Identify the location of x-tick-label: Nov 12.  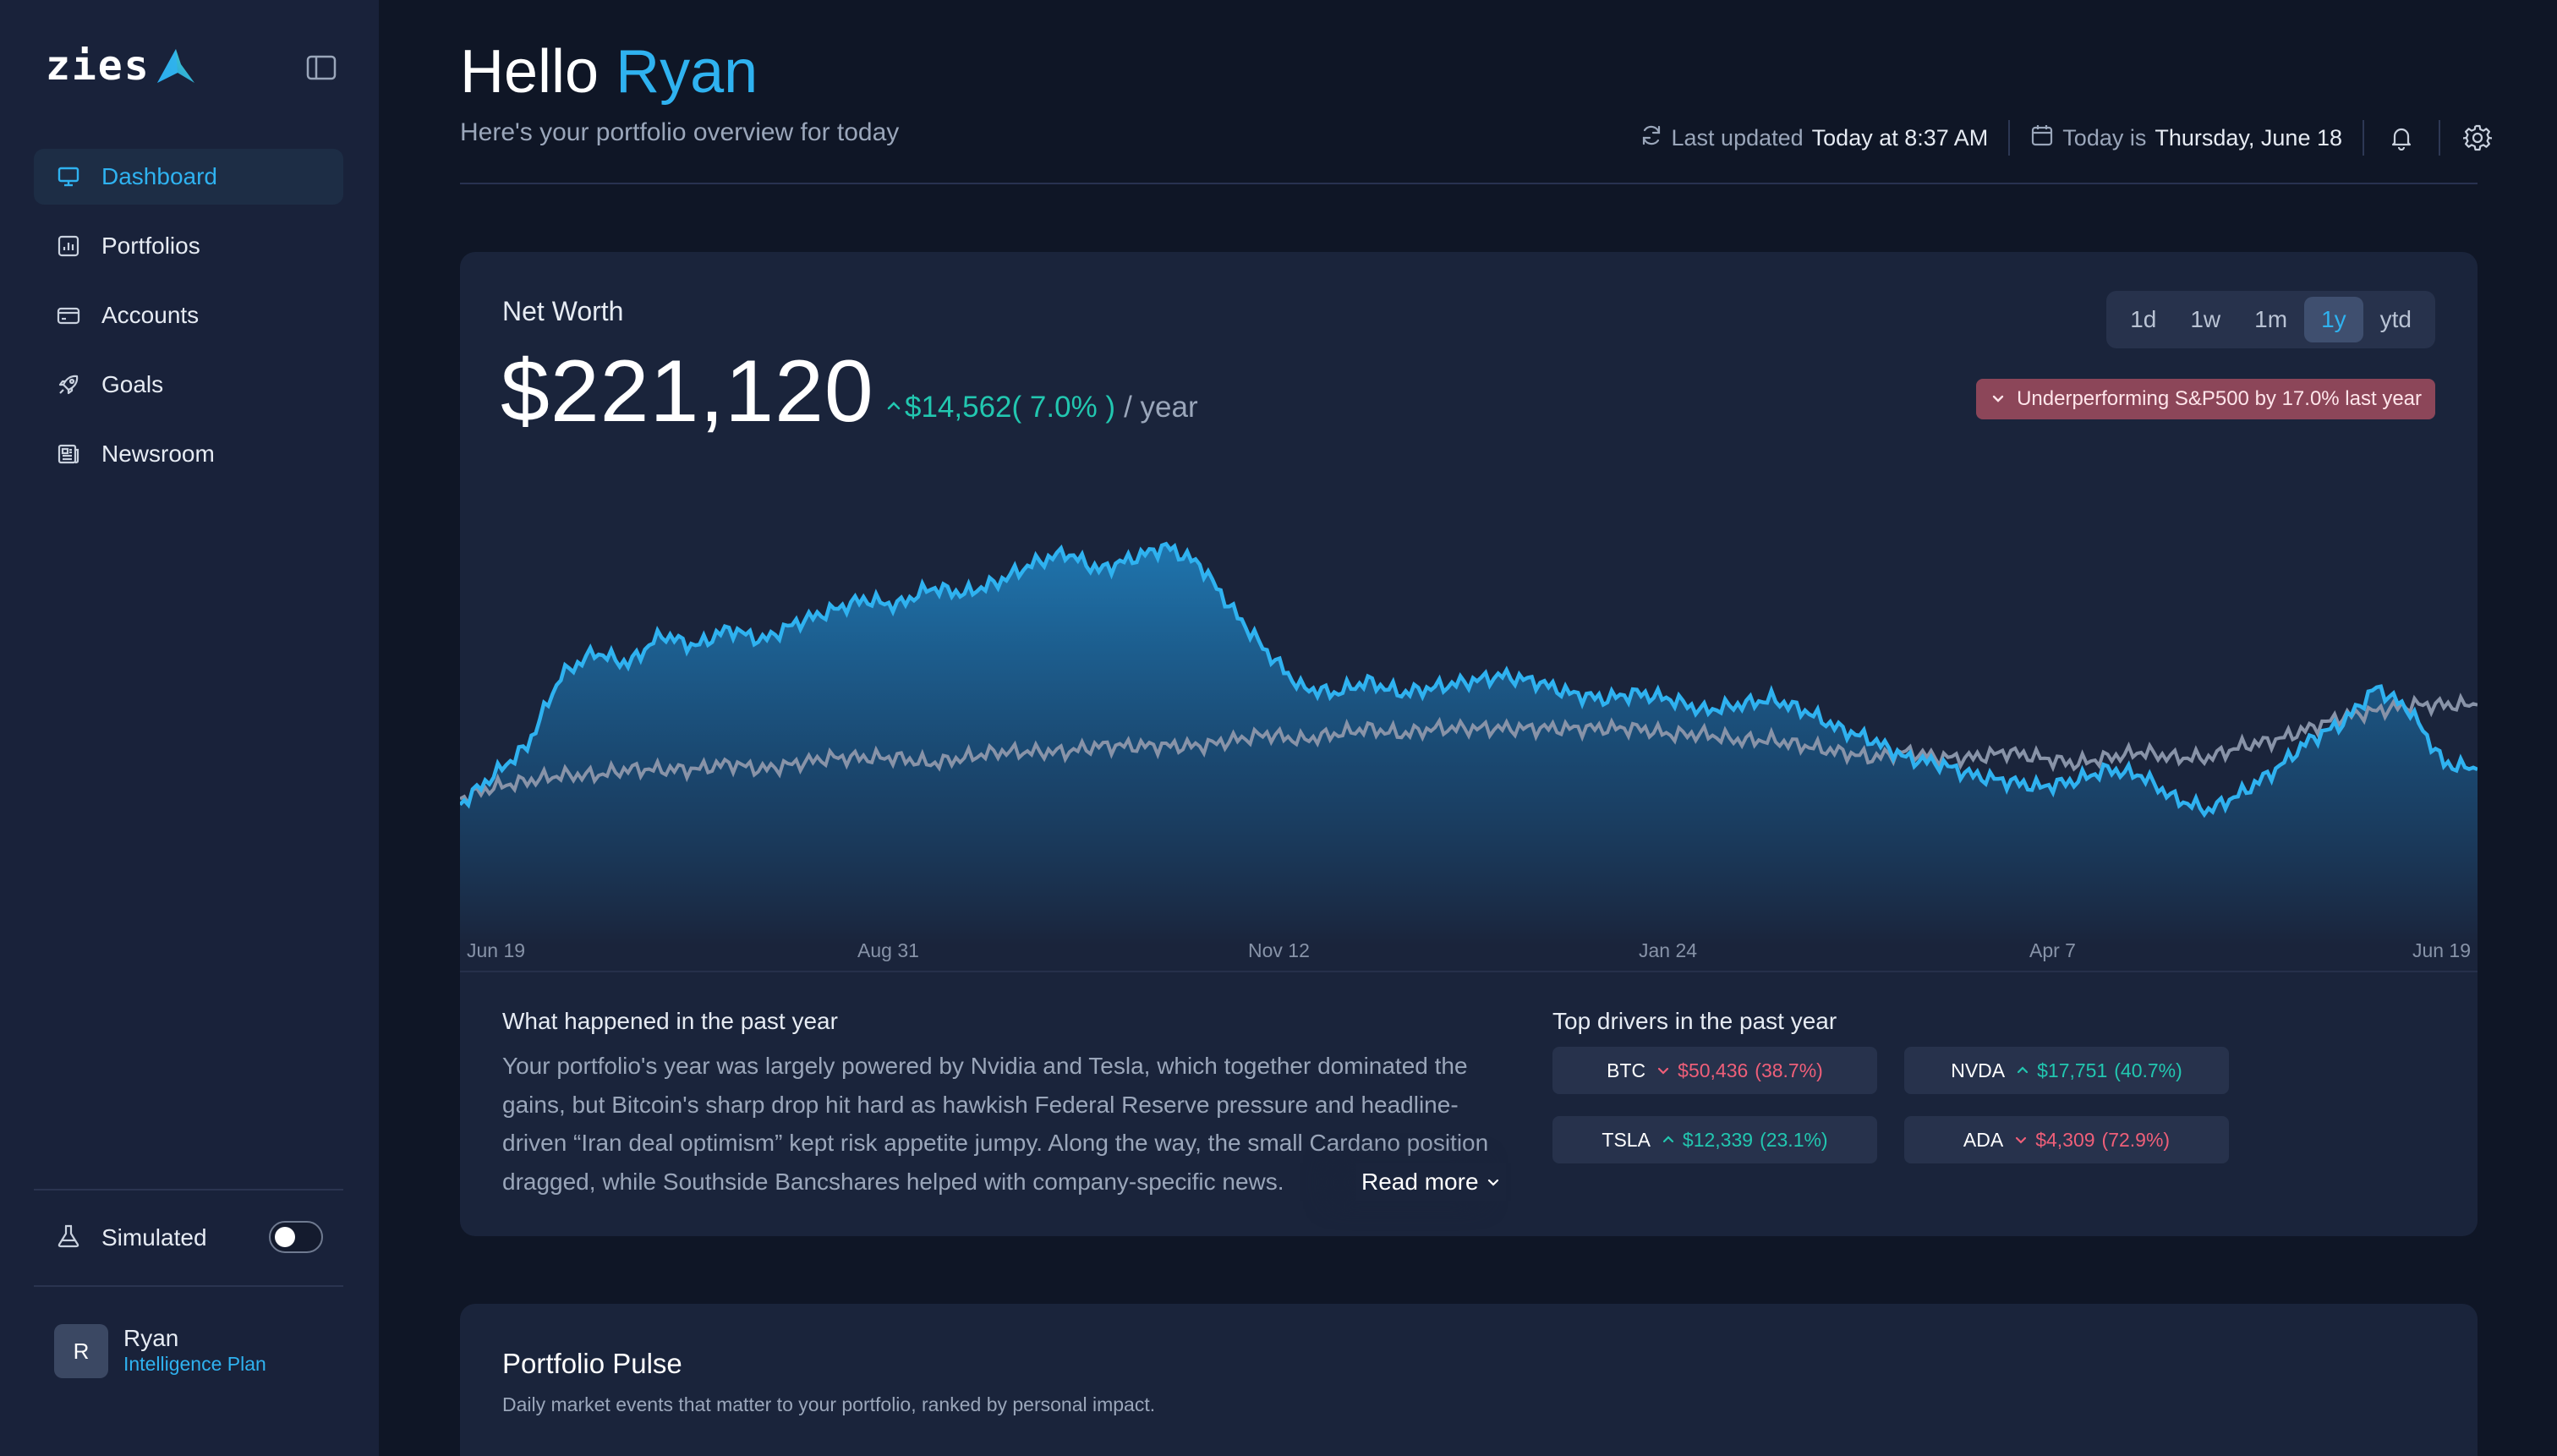
(1279, 950).